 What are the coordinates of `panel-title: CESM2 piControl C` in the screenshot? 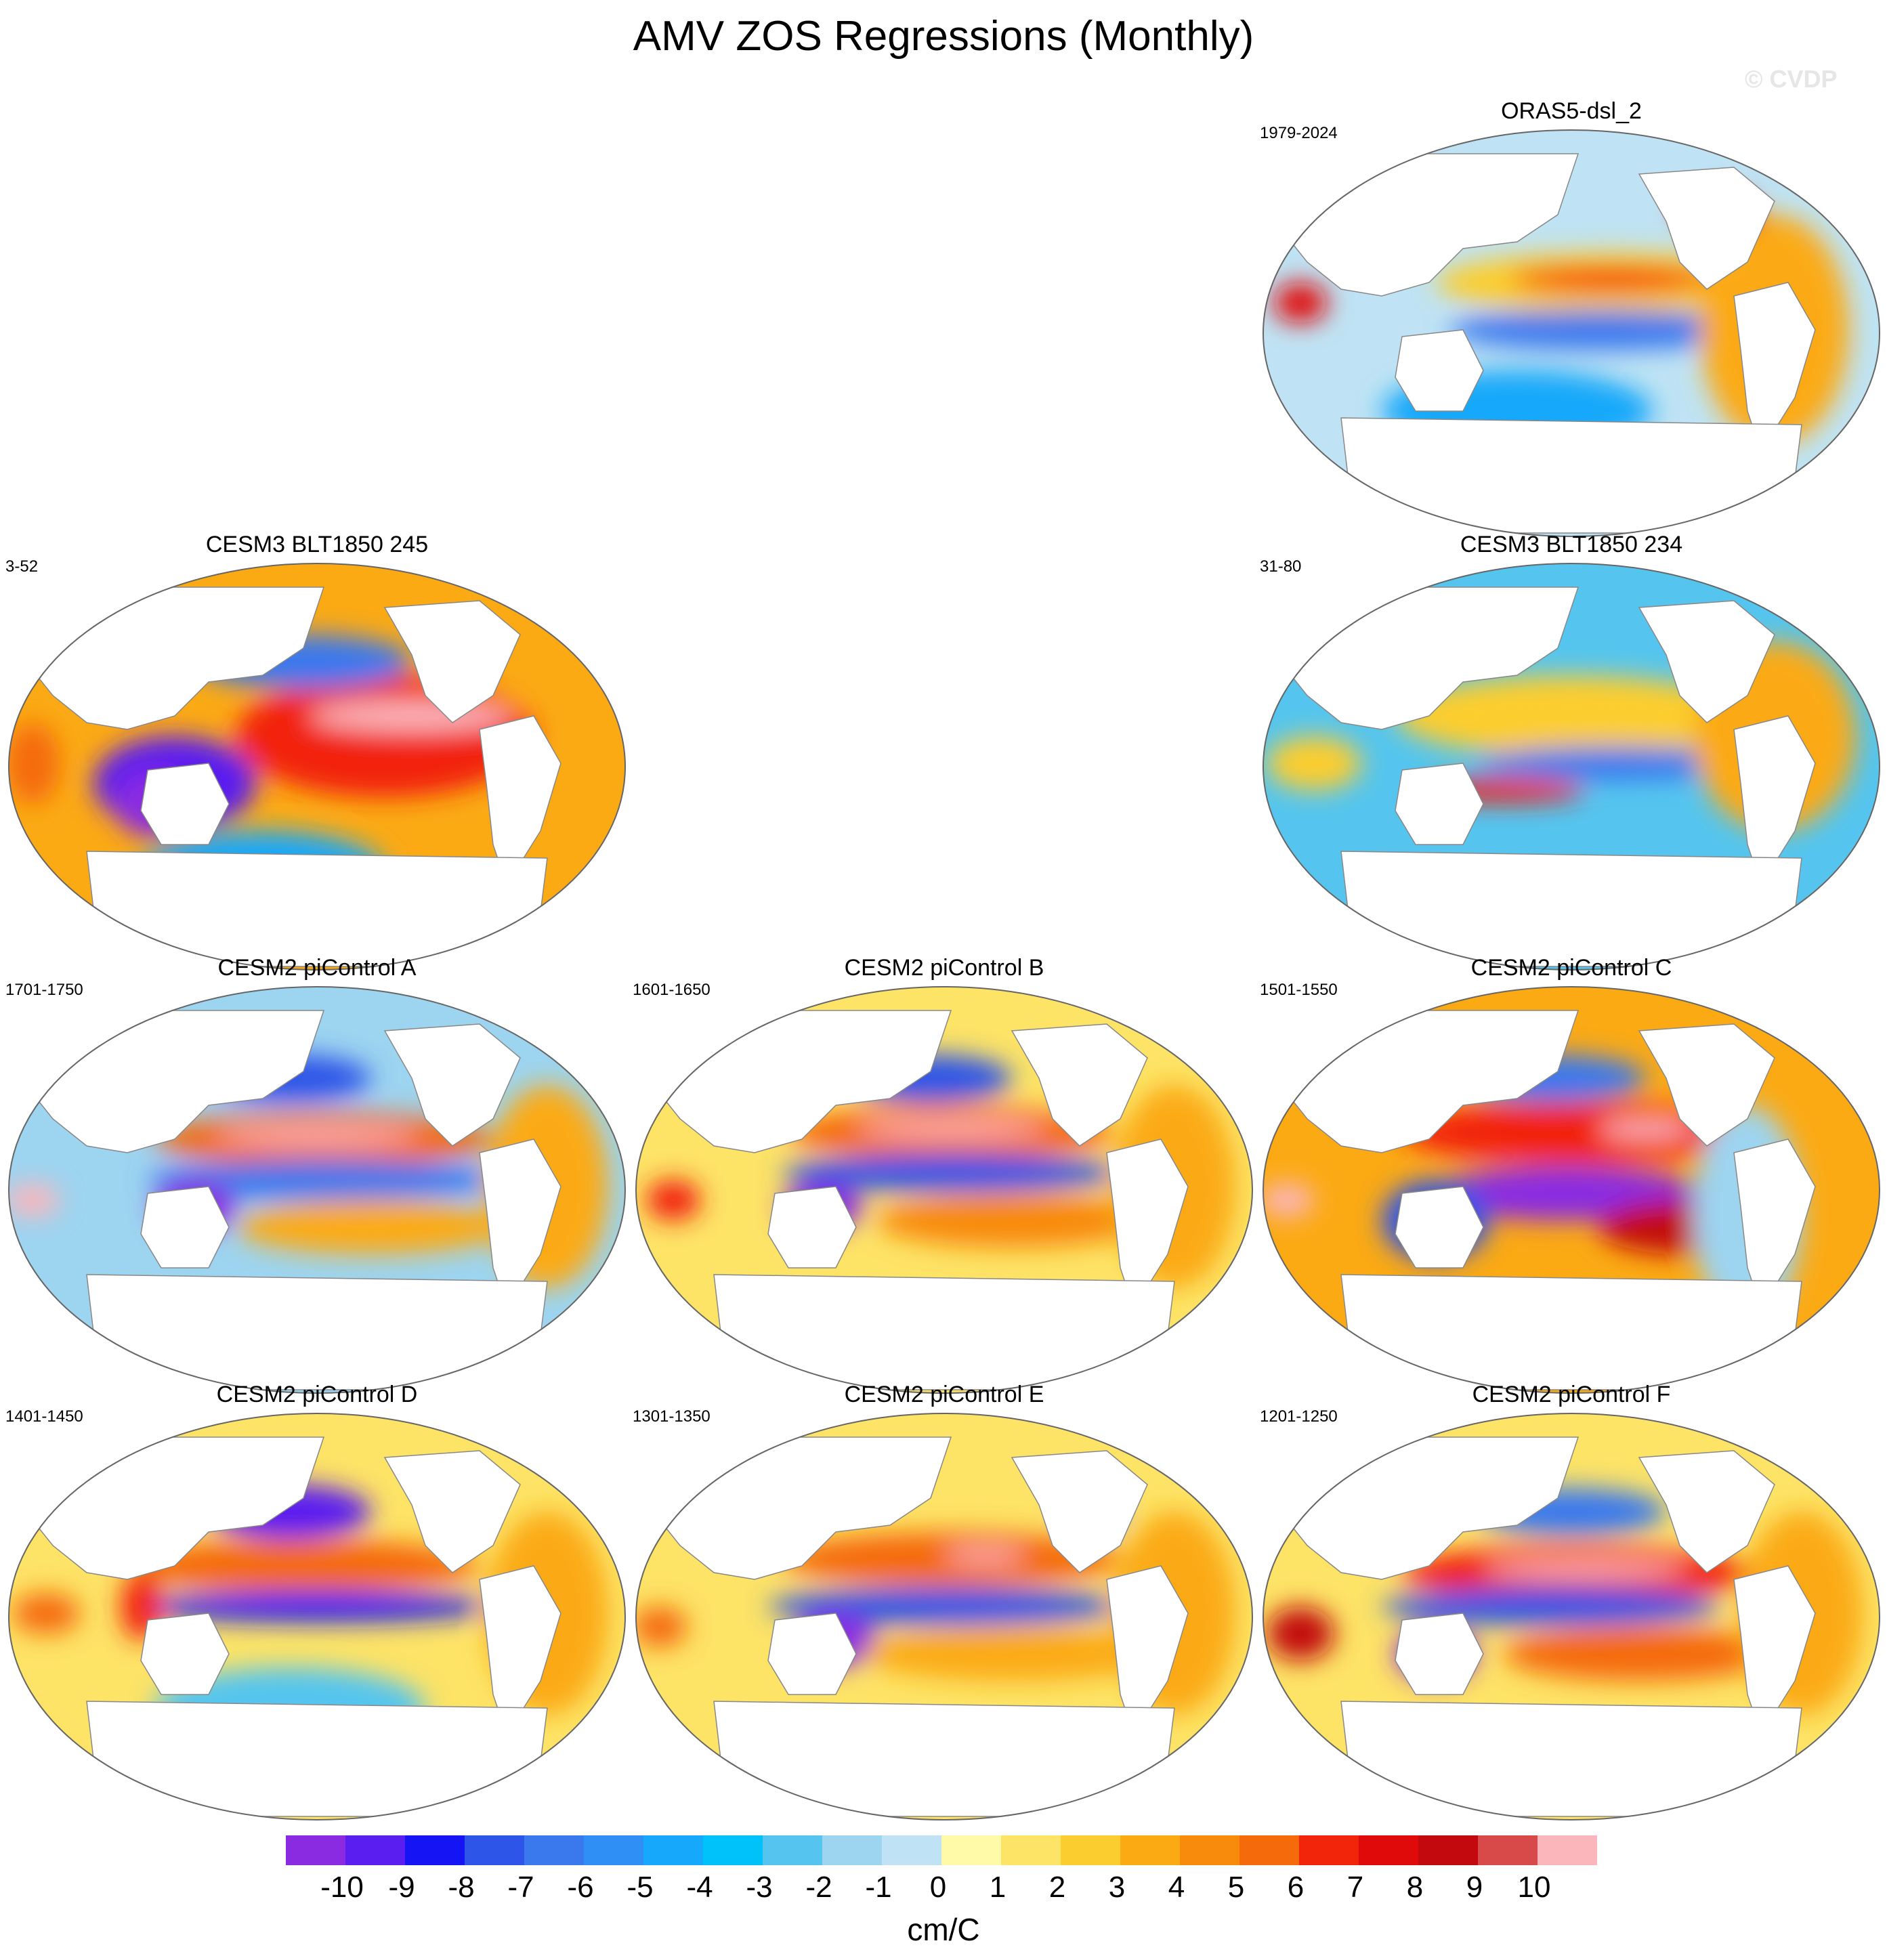 It's located at (1571, 968).